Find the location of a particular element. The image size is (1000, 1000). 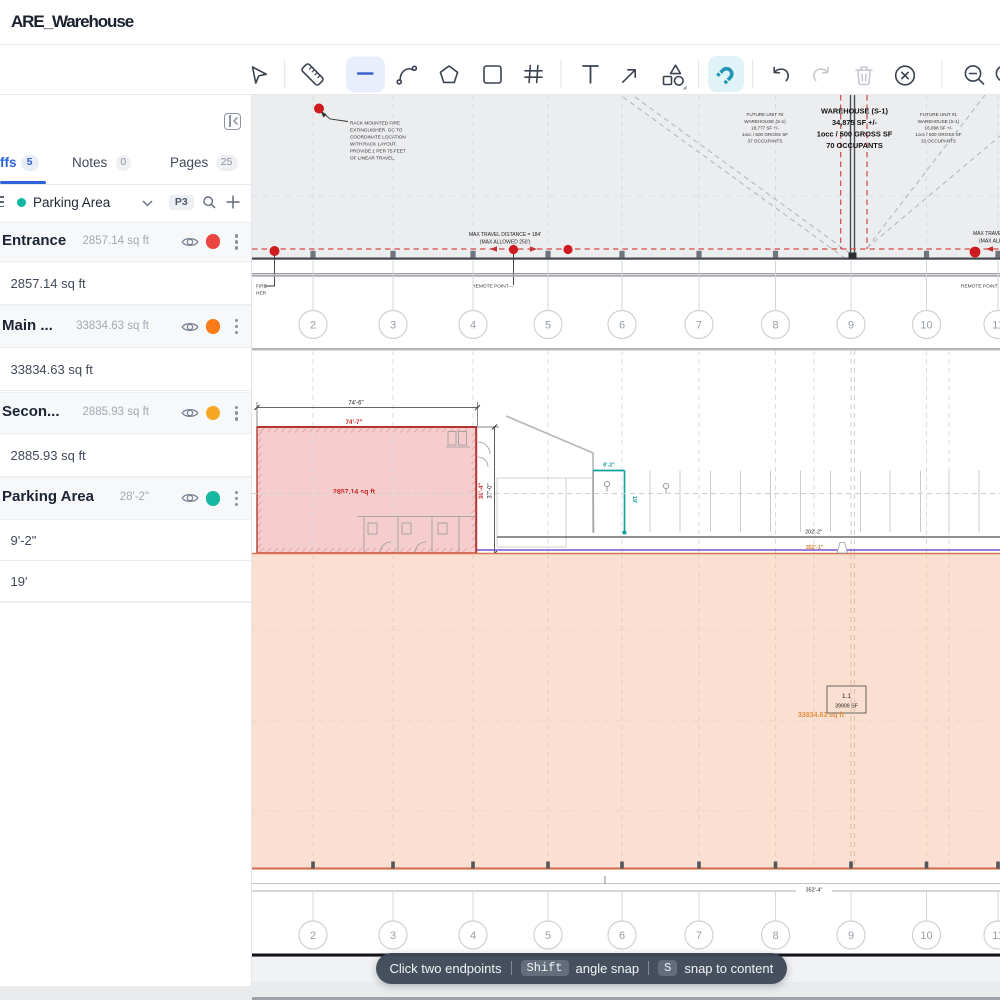

svg-text: (MAX ALLOW is located at coordinates (989, 242).